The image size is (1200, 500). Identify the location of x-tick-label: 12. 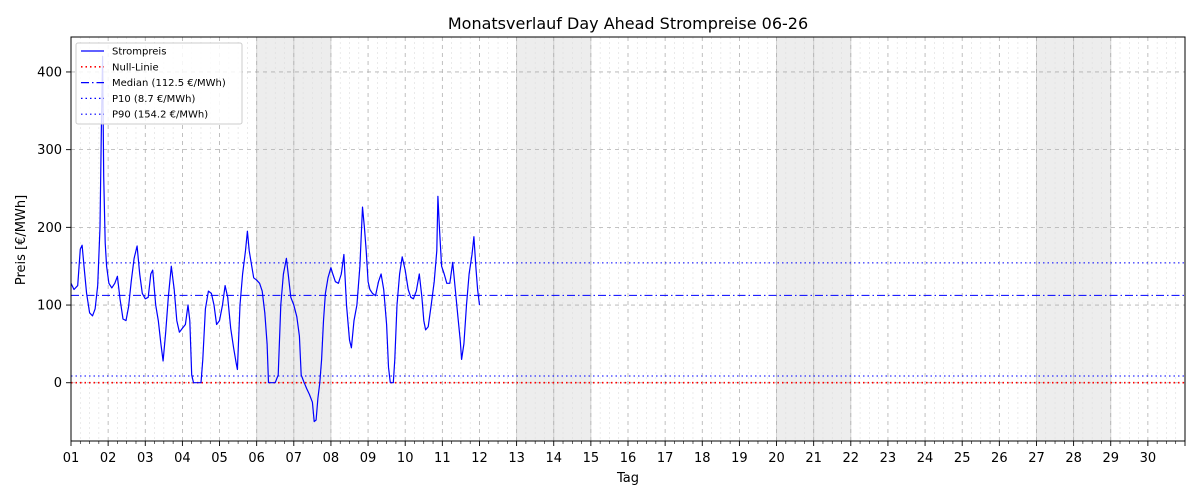
(479, 458).